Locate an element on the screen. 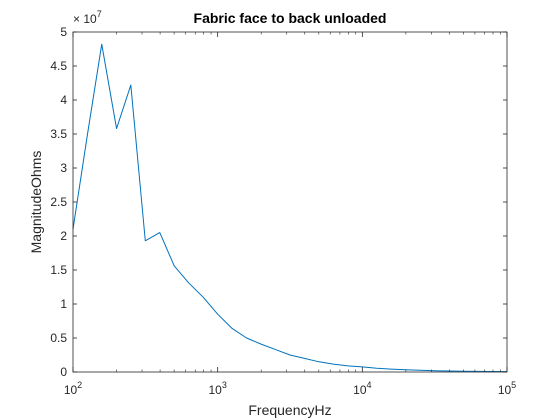  x-tick-label-power: 4 is located at coordinates (369, 385).